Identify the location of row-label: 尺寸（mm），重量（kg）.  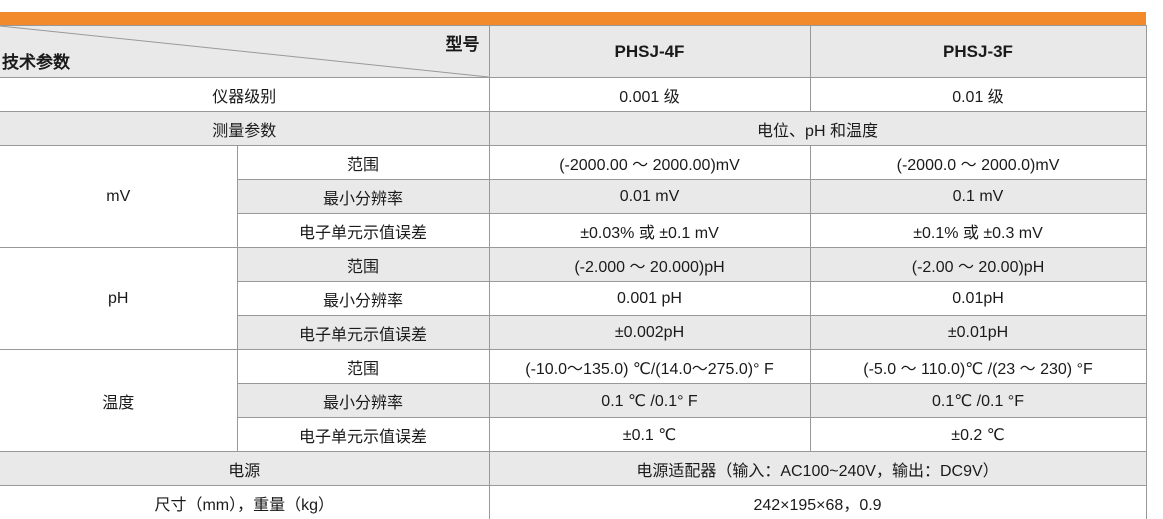
(245, 502).